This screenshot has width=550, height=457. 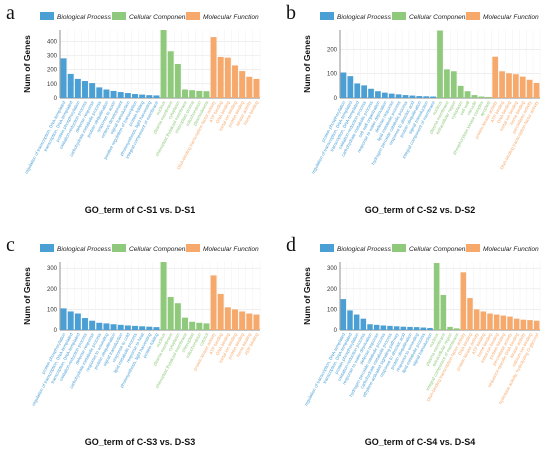 I want to click on chart-title: GO_term of C-S3 vs. D-S3, so click(x=140, y=442).